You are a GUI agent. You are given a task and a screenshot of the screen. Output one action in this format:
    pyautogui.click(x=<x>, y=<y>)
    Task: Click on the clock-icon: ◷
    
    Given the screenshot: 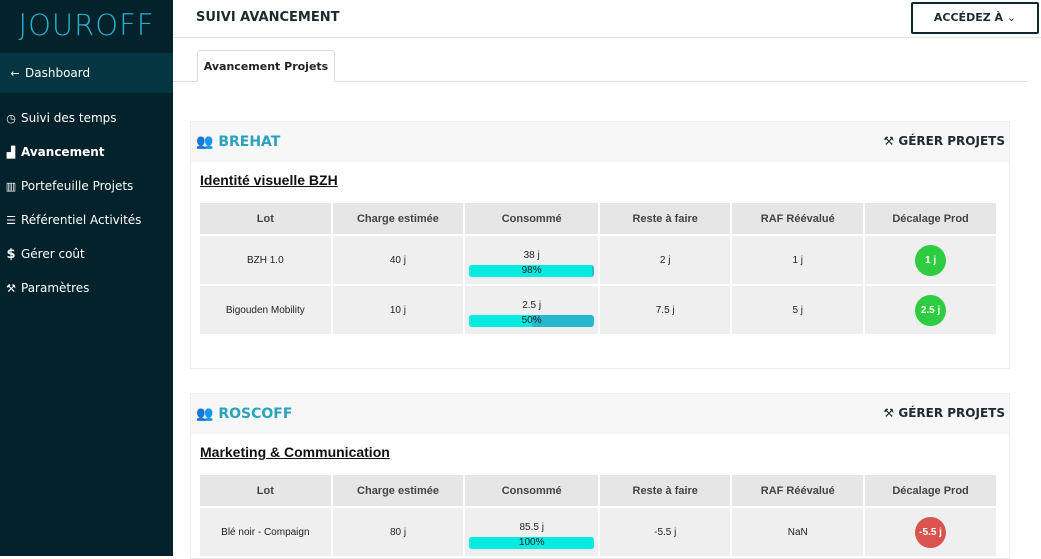 What is the action you would take?
    pyautogui.click(x=11, y=118)
    